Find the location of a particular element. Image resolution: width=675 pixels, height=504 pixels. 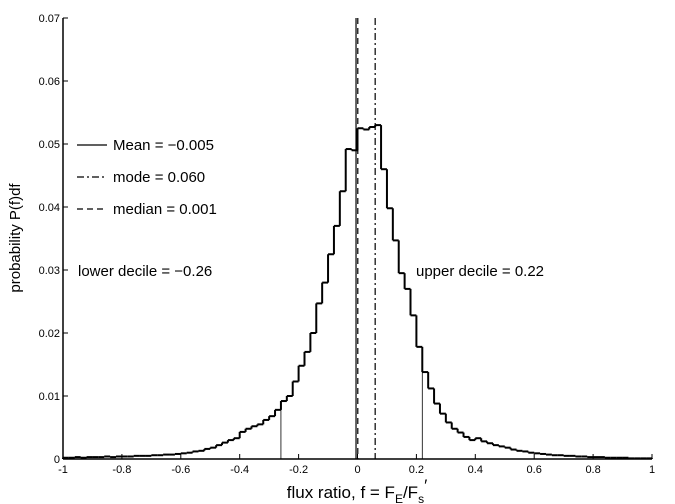

x-tick-label: 0.8 is located at coordinates (592, 470).